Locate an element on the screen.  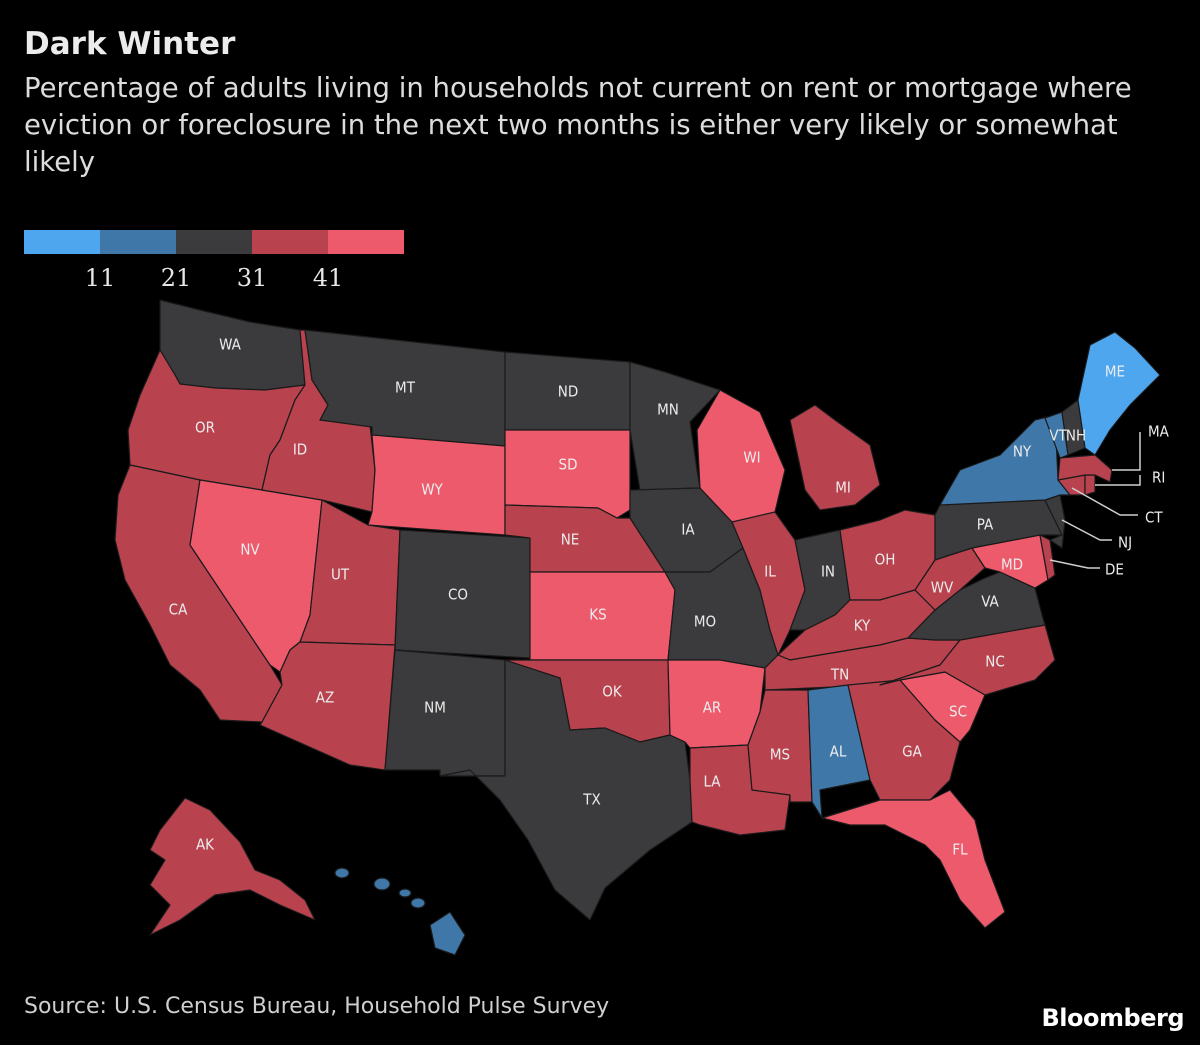
bloomberg-logo: Bloomberg is located at coordinates (1113, 1018).